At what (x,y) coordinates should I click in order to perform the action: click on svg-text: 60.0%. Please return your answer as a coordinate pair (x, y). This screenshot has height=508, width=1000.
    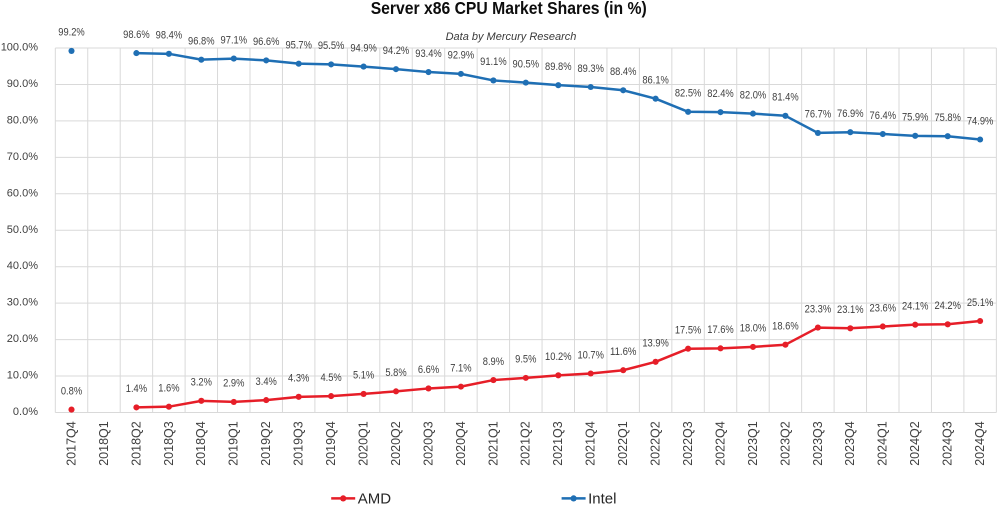
    Looking at the image, I should click on (22, 193).